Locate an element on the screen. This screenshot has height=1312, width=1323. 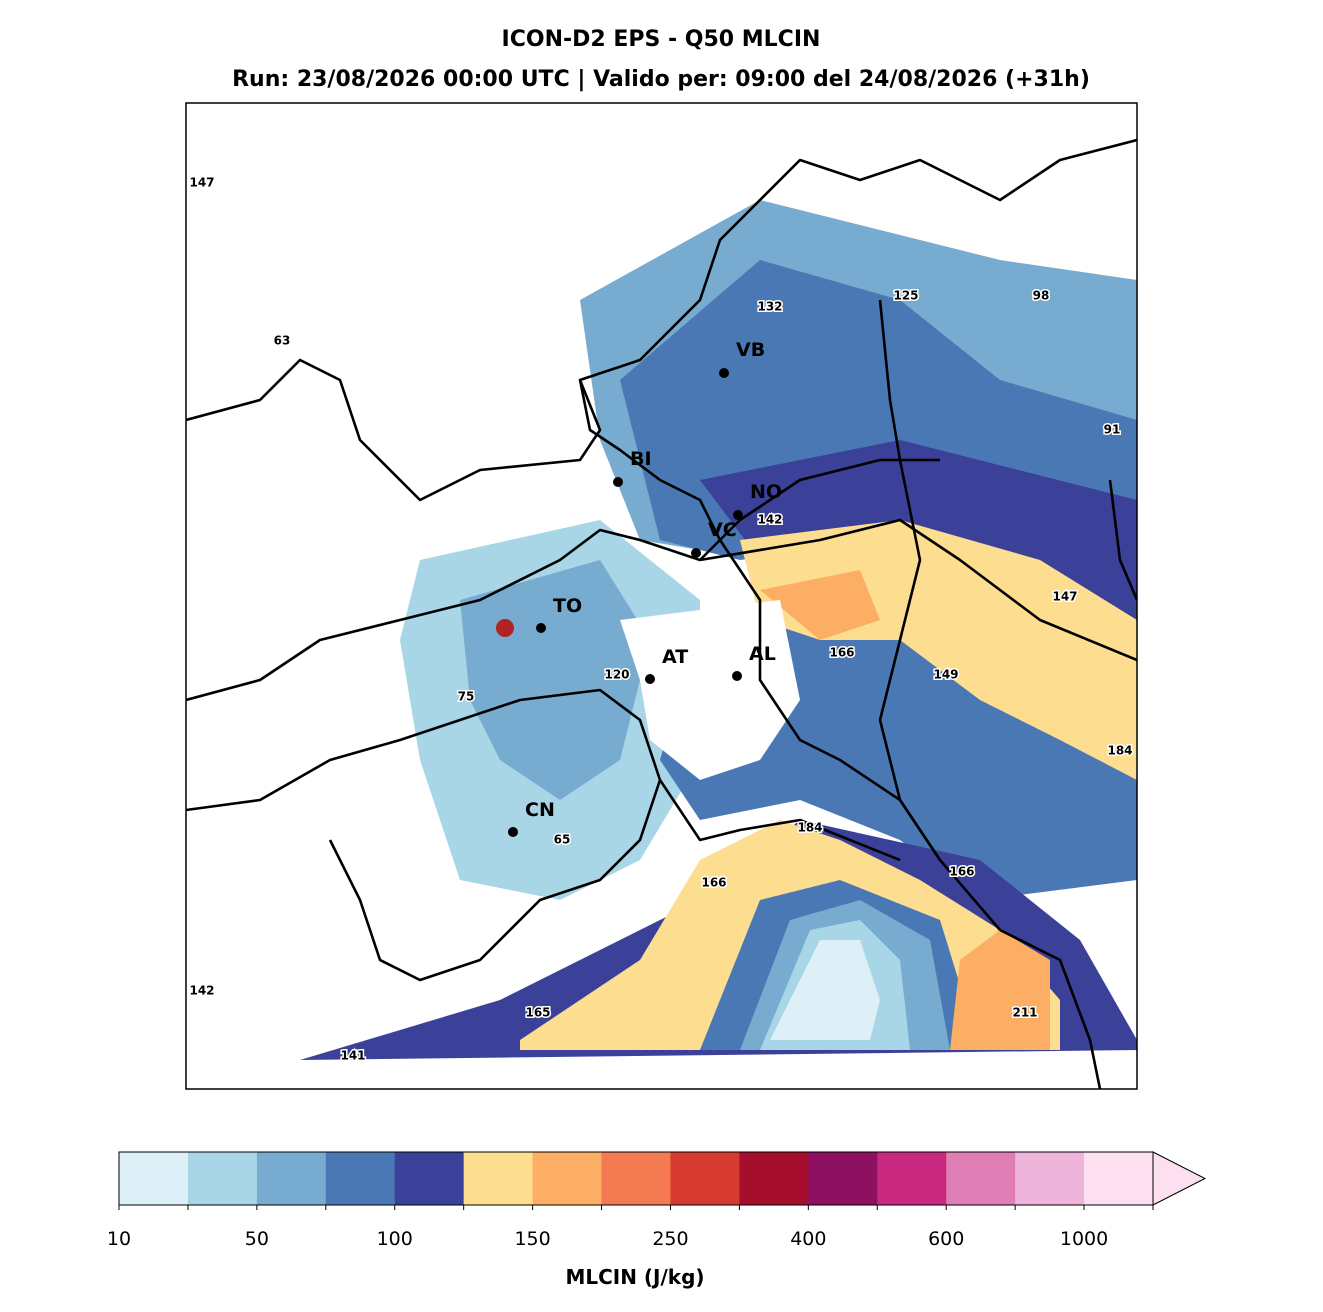
colorbar: 10 50 100 150 250 400 600 1000 is located at coordinates (657, 1200).